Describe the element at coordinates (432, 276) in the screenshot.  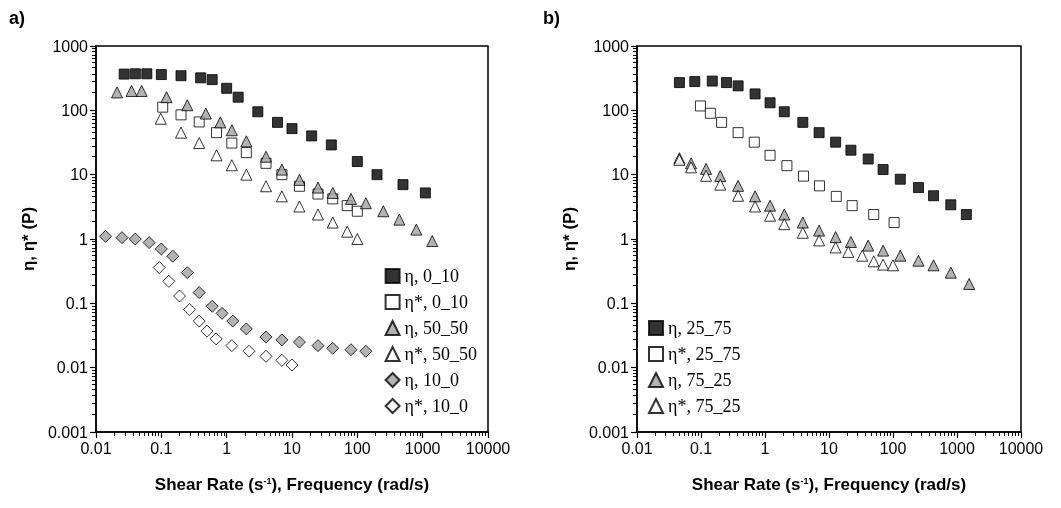
I see `legend-label: η, 0_10` at that location.